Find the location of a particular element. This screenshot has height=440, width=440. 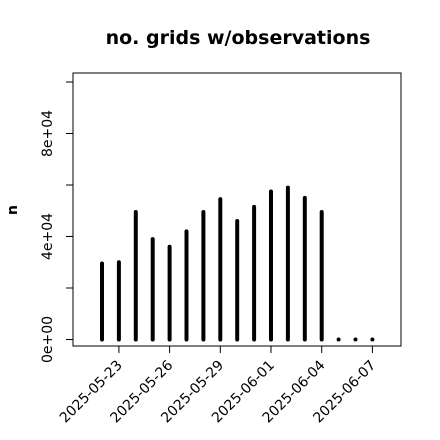

y-tick-label: 4e+04 is located at coordinates (48, 236).